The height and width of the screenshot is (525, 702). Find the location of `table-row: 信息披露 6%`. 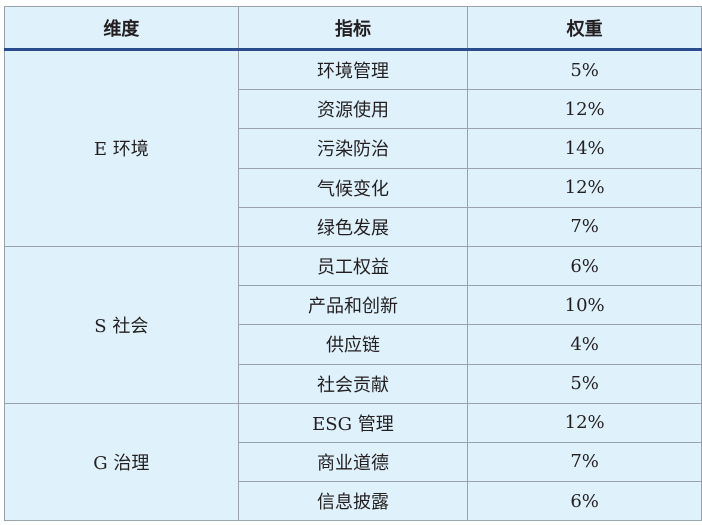

table-row: 信息披露 6% is located at coordinates (353, 501).